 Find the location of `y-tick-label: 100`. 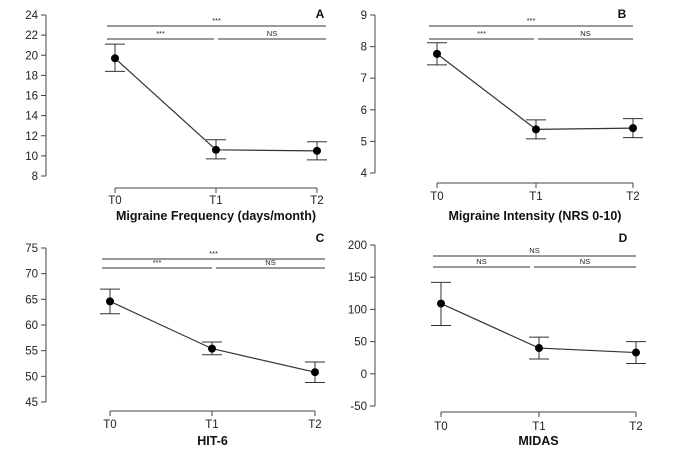

y-tick-label: 100 is located at coordinates (357, 310).